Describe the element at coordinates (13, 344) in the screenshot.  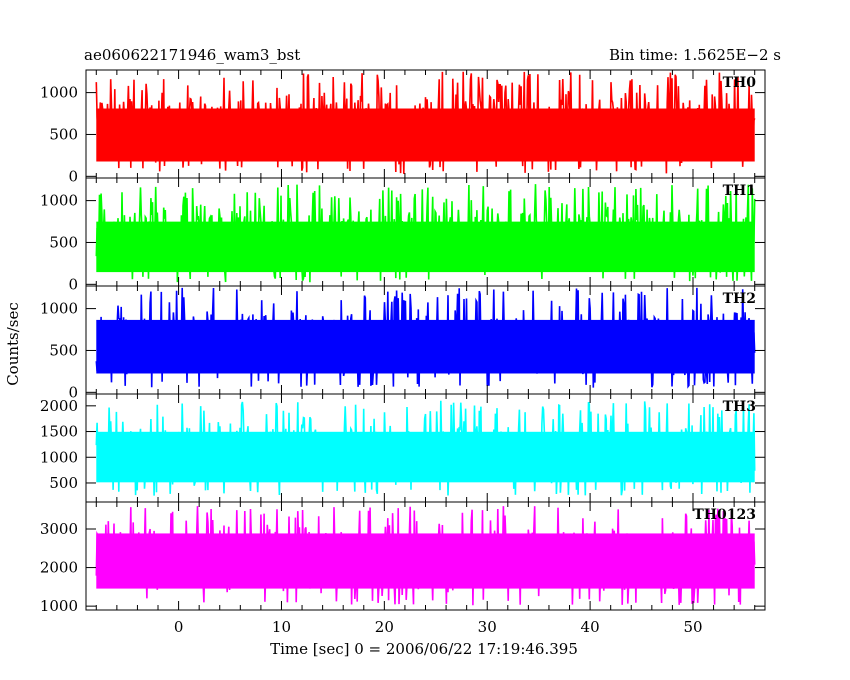
I see `y-axis-label: Counts/sec` at that location.